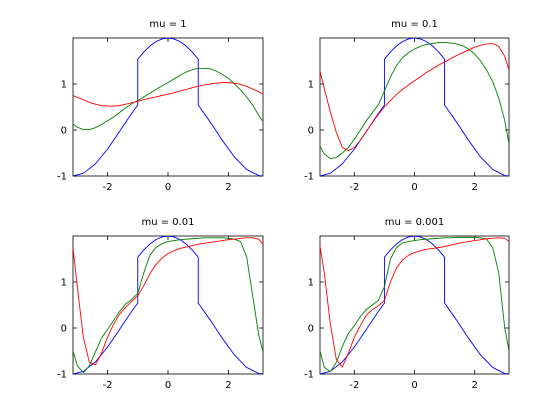 The height and width of the screenshot is (420, 560). What do you see at coordinates (167, 24) in the screenshot?
I see `subplot-title: mu = 1` at bounding box center [167, 24].